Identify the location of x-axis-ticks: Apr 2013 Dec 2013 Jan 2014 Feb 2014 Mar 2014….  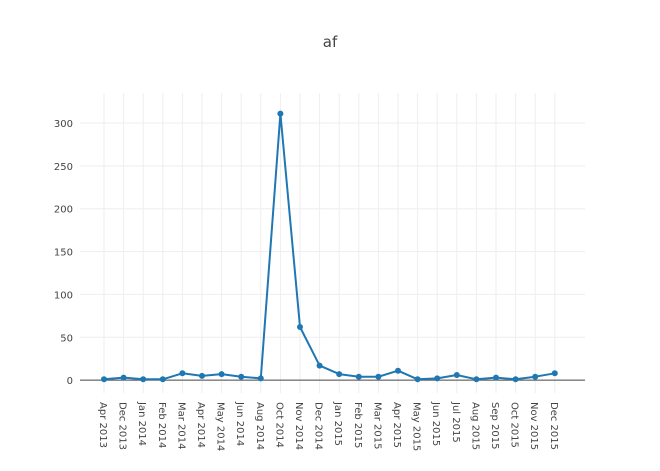
(328, 426).